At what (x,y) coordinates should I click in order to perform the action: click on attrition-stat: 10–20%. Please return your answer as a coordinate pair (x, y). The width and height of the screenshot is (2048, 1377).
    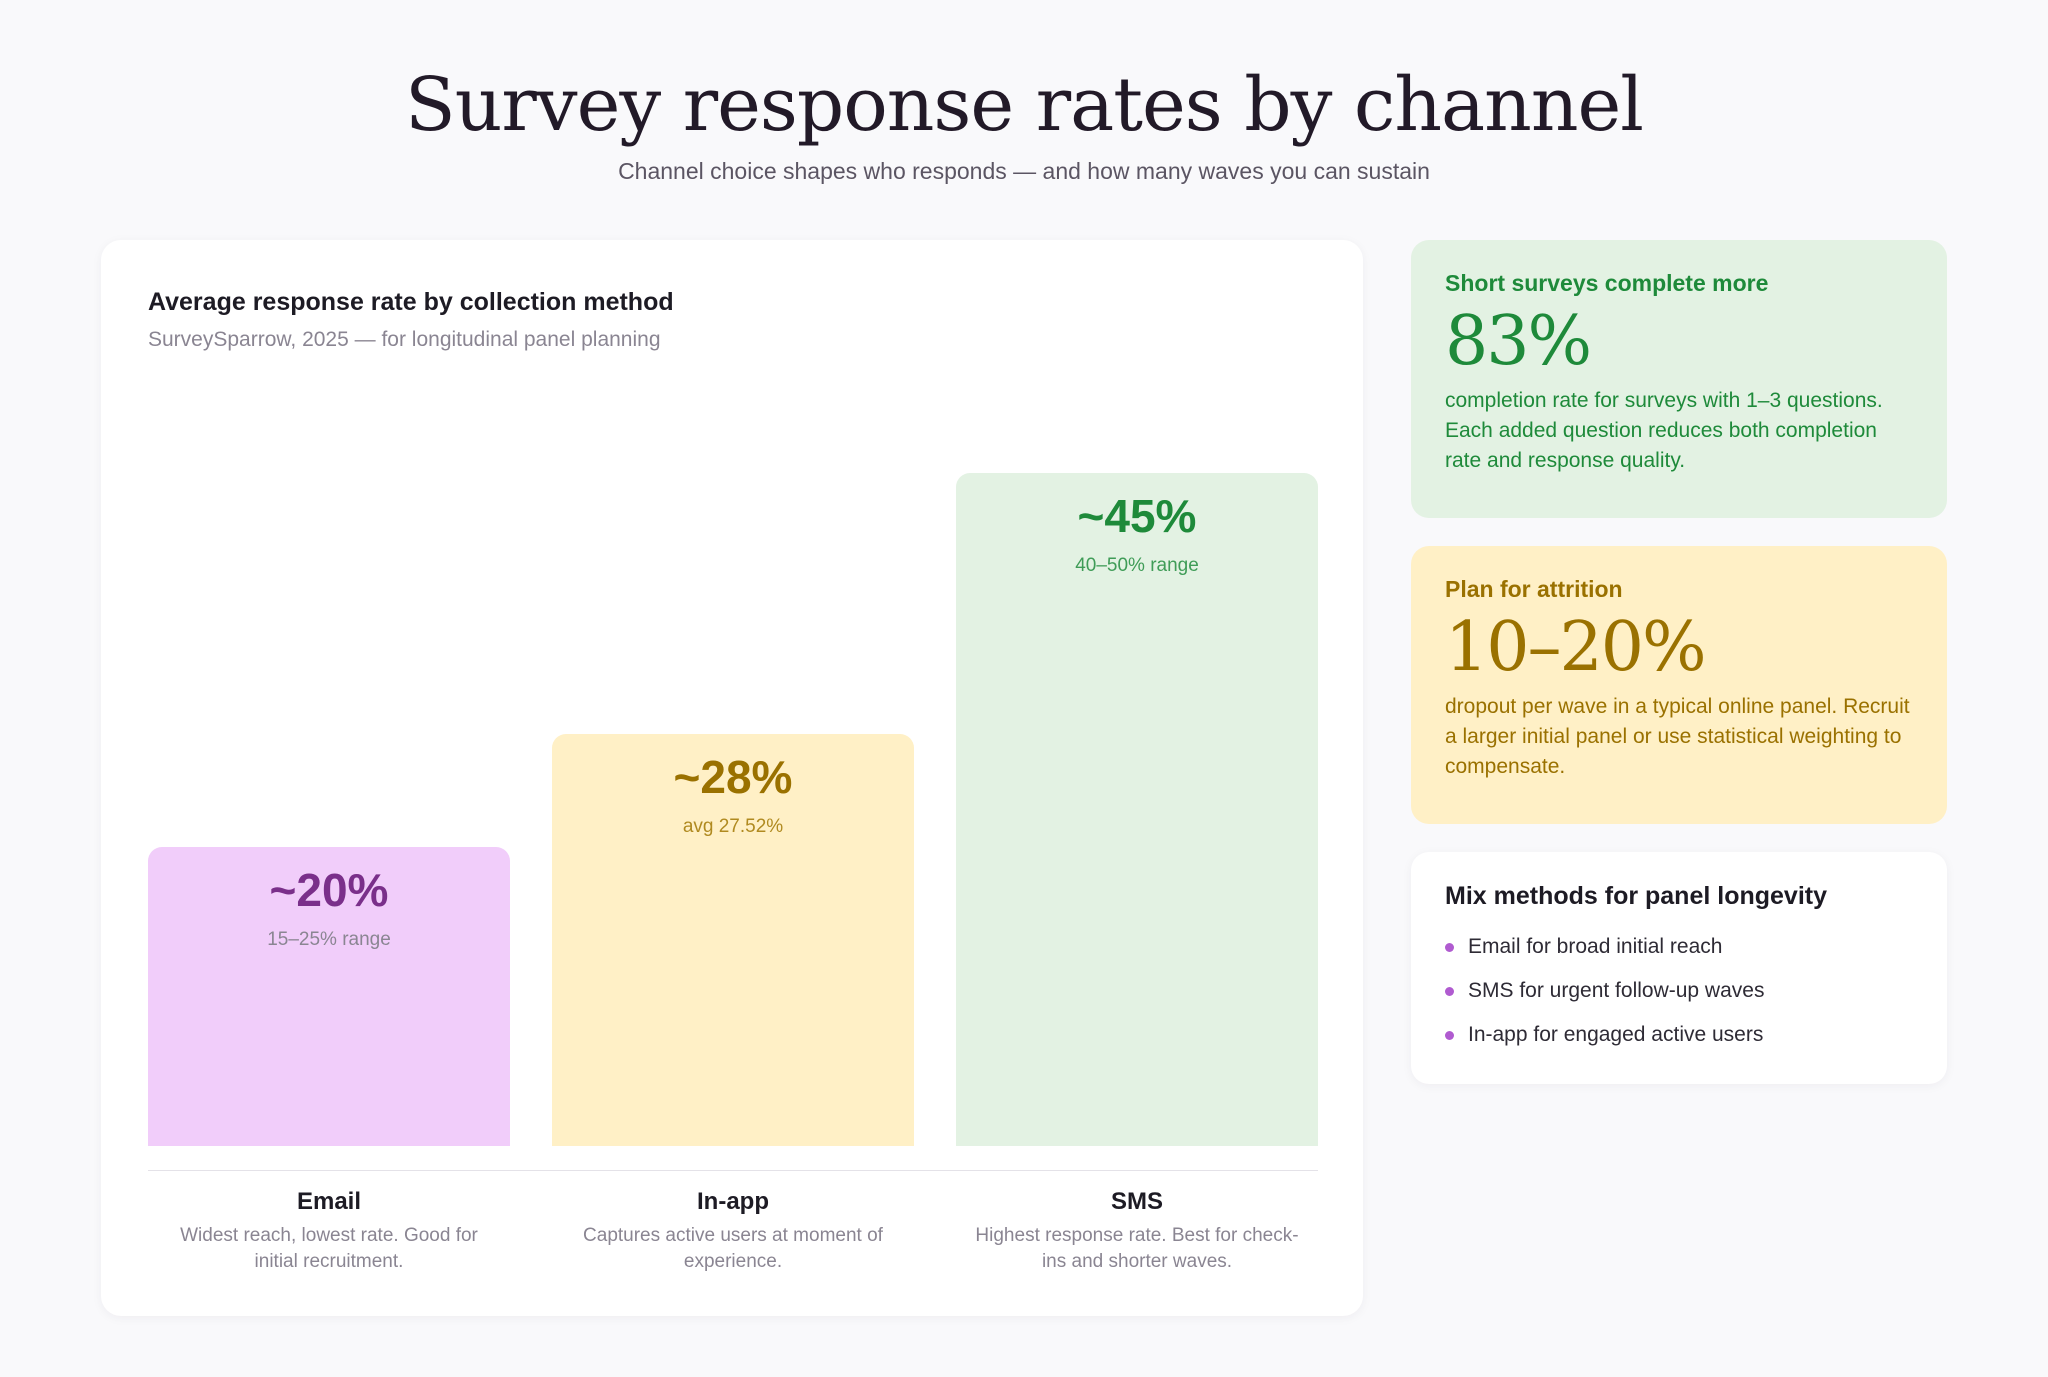
    Looking at the image, I should click on (1576, 647).